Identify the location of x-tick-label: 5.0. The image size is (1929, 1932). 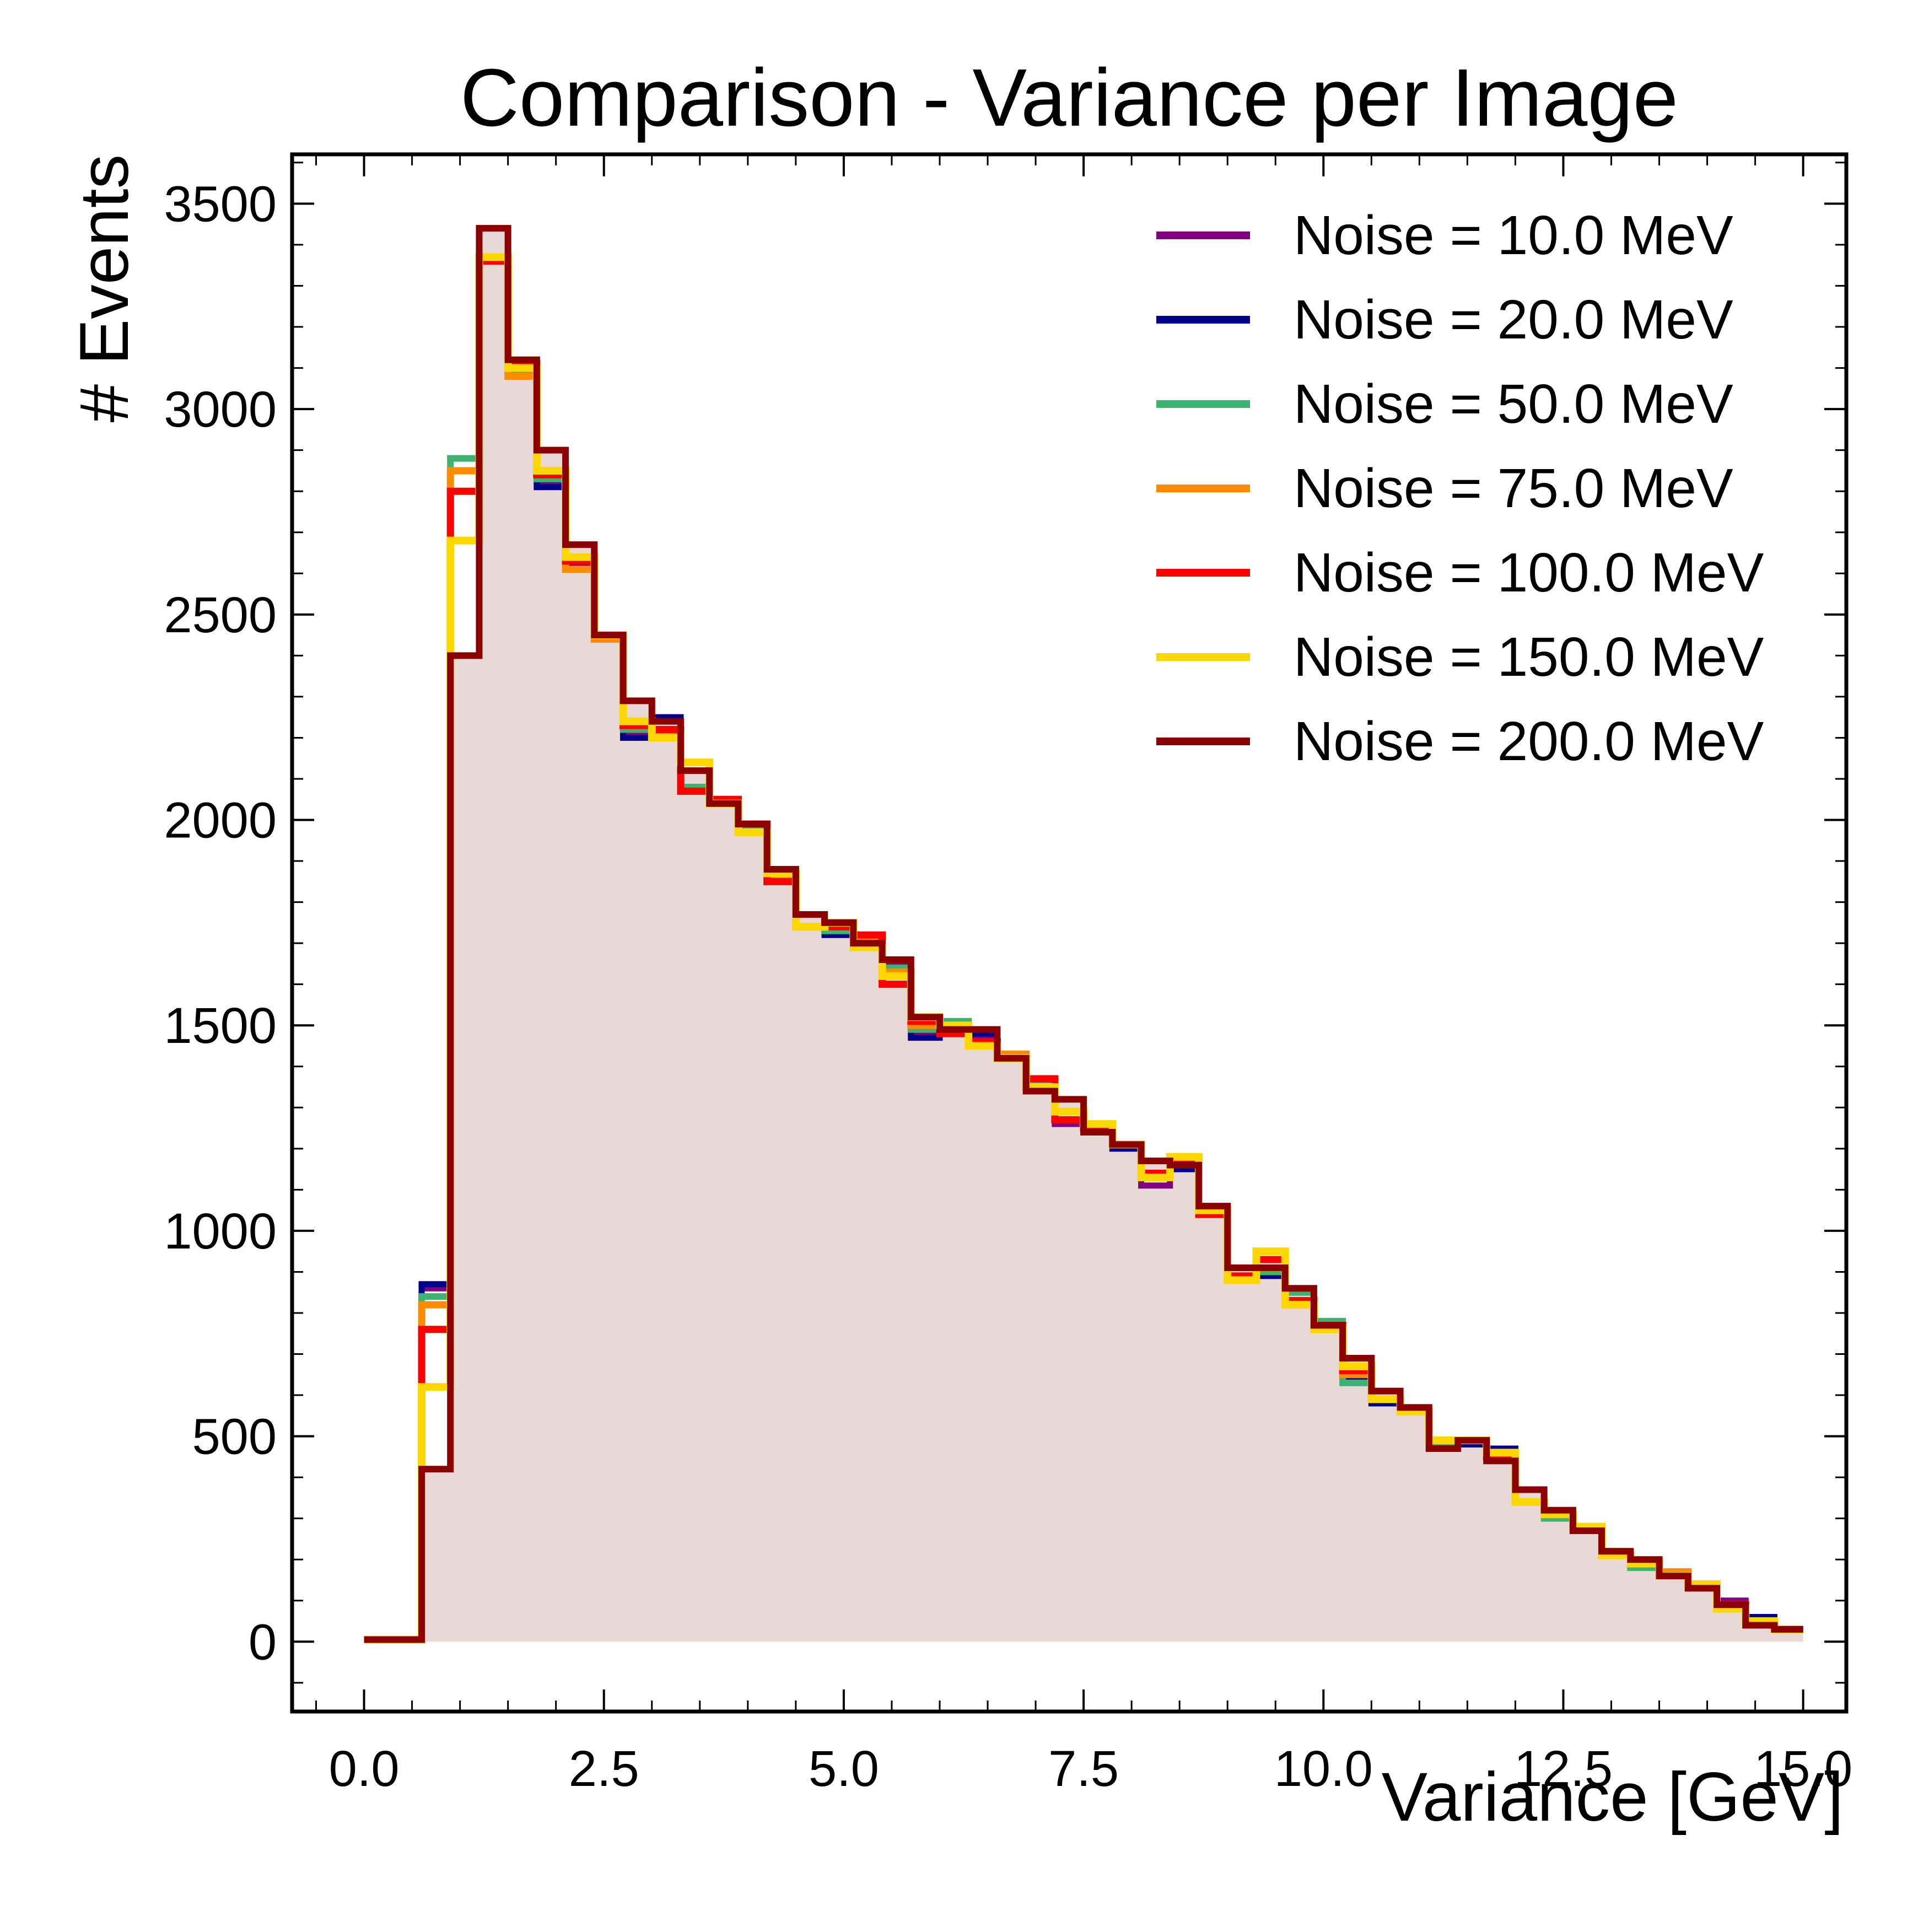
(844, 1769).